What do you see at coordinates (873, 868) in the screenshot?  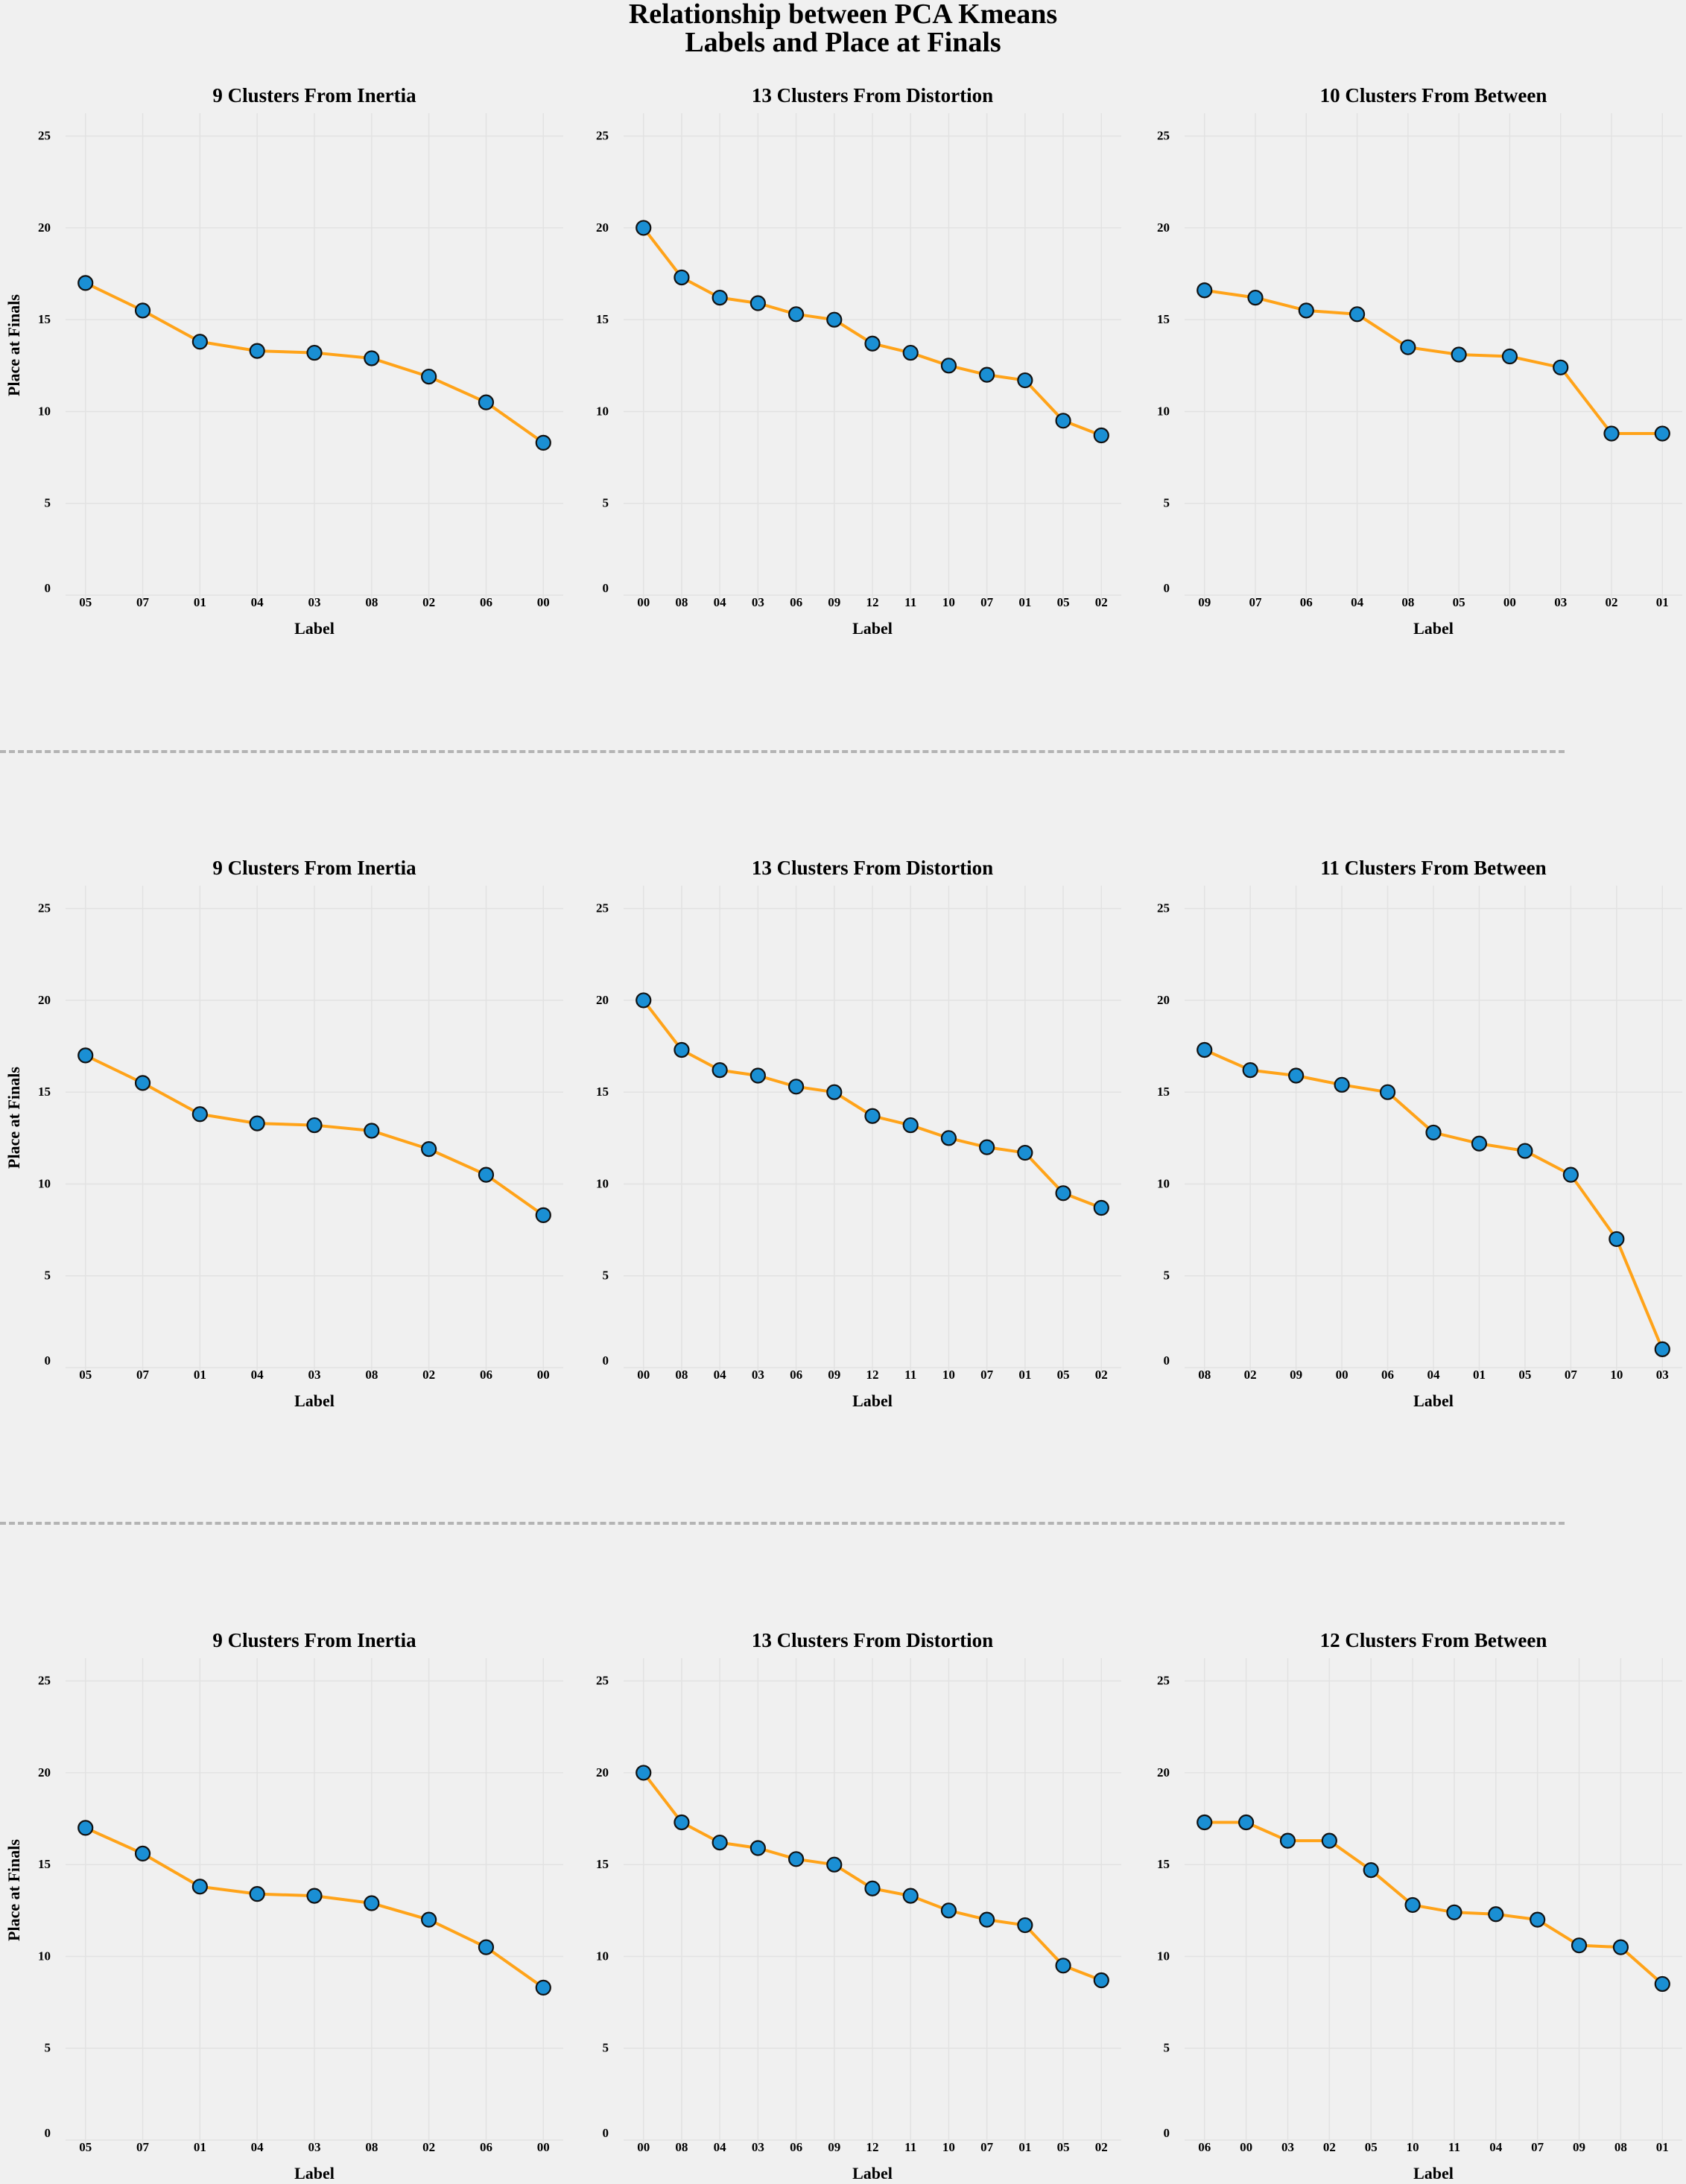 I see `chart-title: 13 Clusters From Distortion` at bounding box center [873, 868].